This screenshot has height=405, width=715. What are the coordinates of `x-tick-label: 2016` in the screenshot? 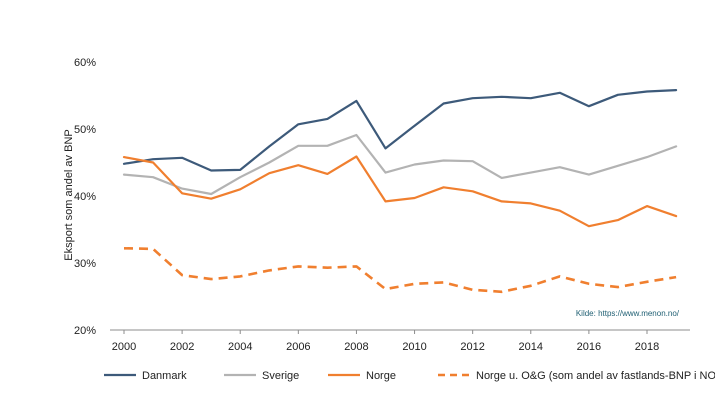 It's located at (589, 347).